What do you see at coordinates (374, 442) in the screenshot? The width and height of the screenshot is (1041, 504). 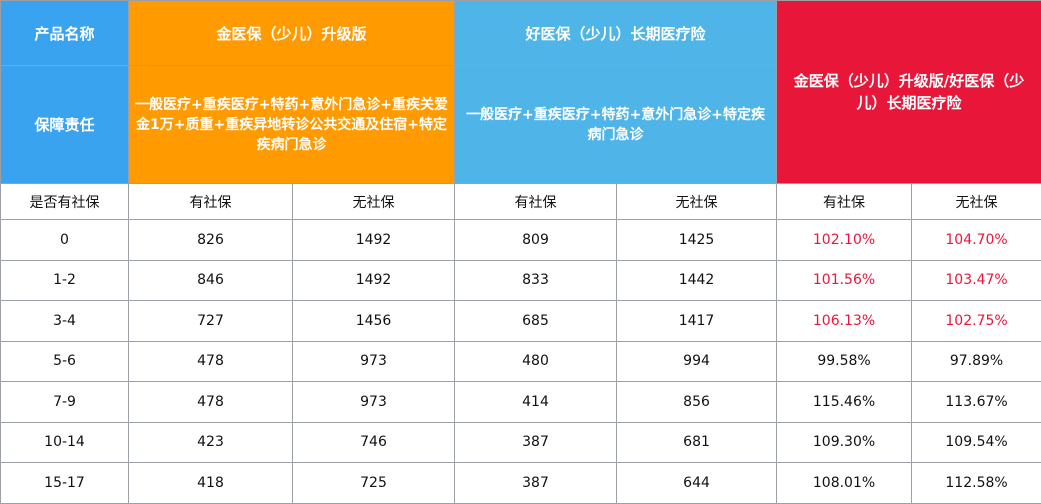 I see `cell-a-without: 746` at bounding box center [374, 442].